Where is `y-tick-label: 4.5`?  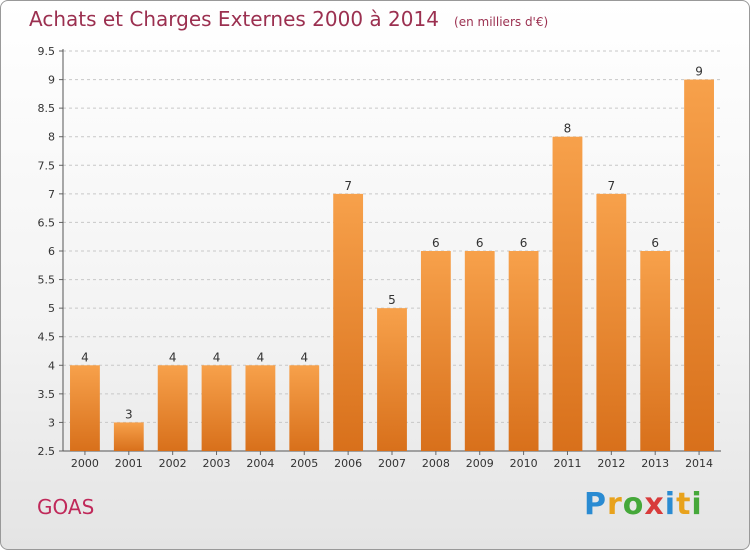 y-tick-label: 4.5 is located at coordinates (47, 337).